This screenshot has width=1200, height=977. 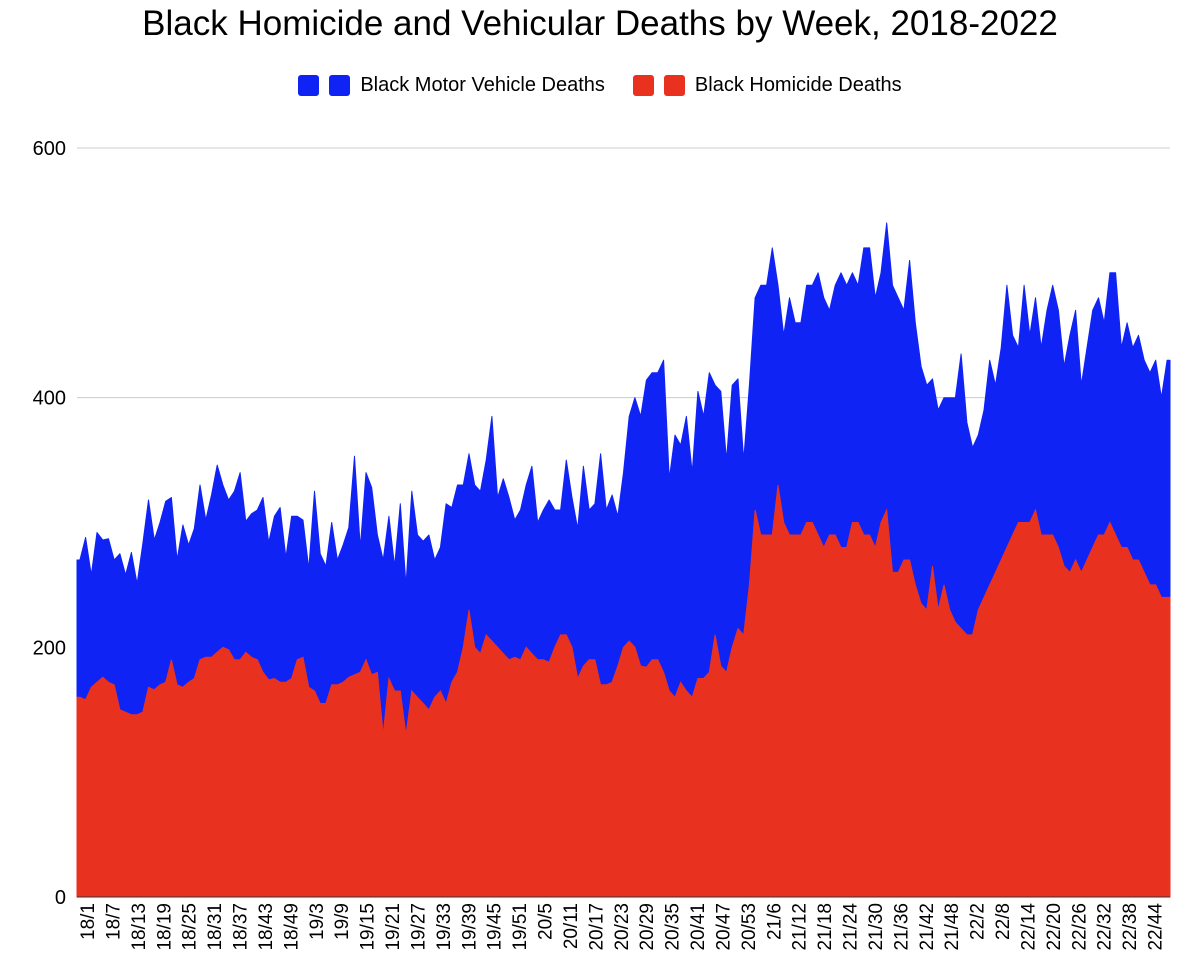 What do you see at coordinates (673, 927) in the screenshot?
I see `x-tick-label-20-35: 20/35` at bounding box center [673, 927].